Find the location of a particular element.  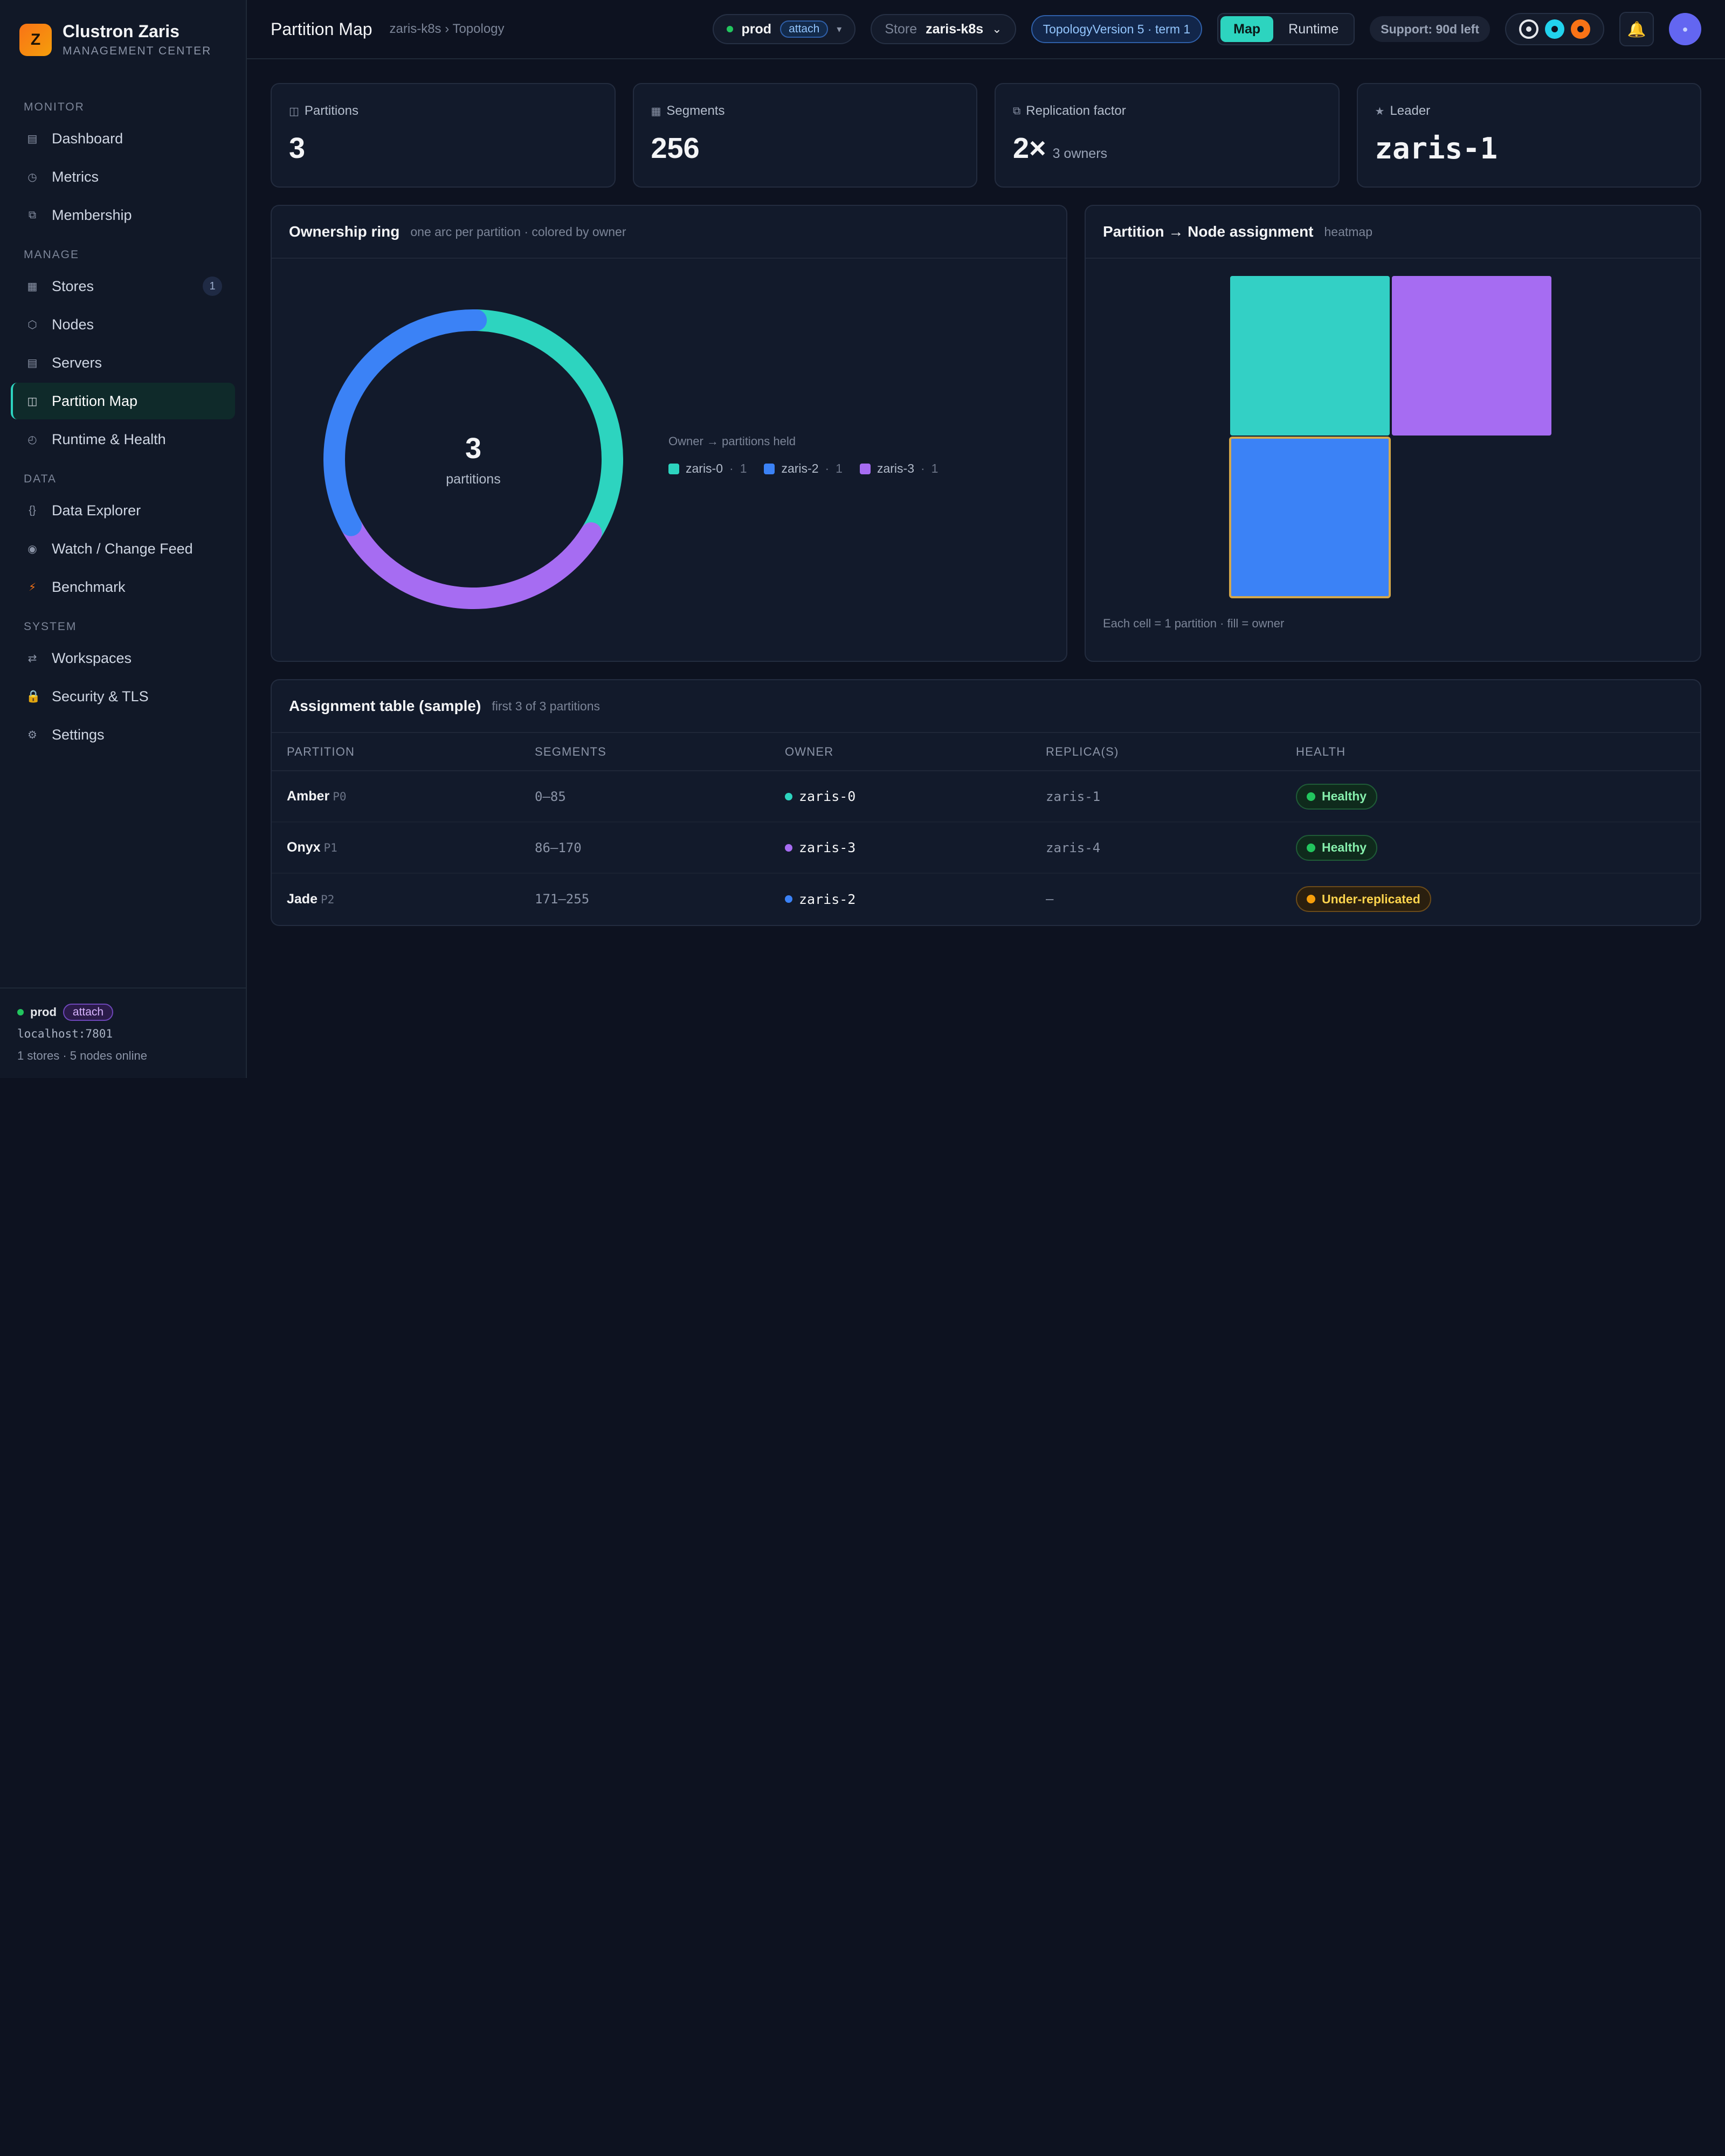

owner-dot is located at coordinates (788, 848).